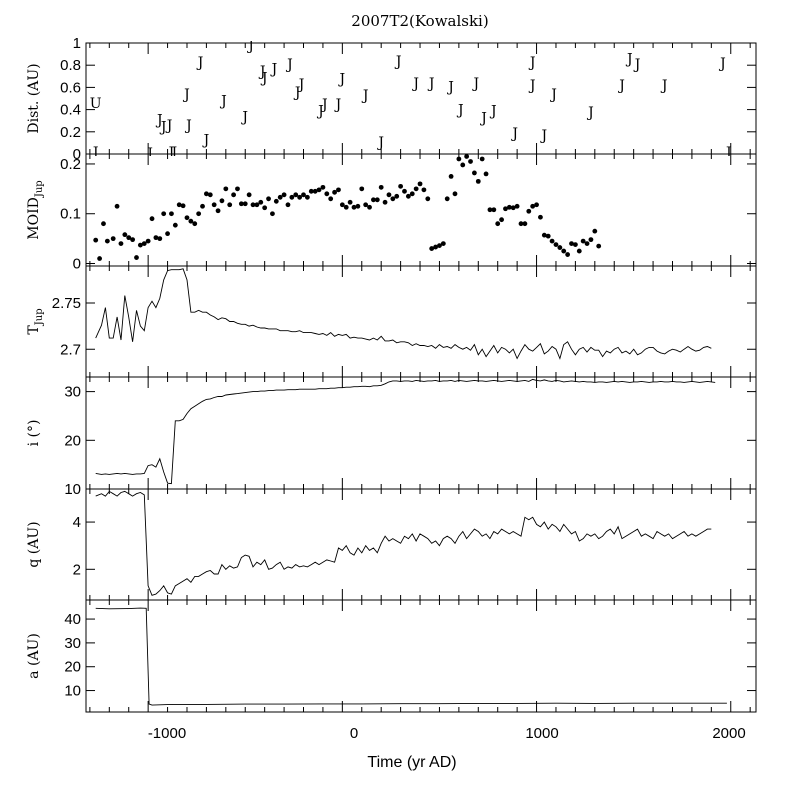  What do you see at coordinates (34, 544) in the screenshot?
I see `y-axis-label-text: q (AU)` at bounding box center [34, 544].